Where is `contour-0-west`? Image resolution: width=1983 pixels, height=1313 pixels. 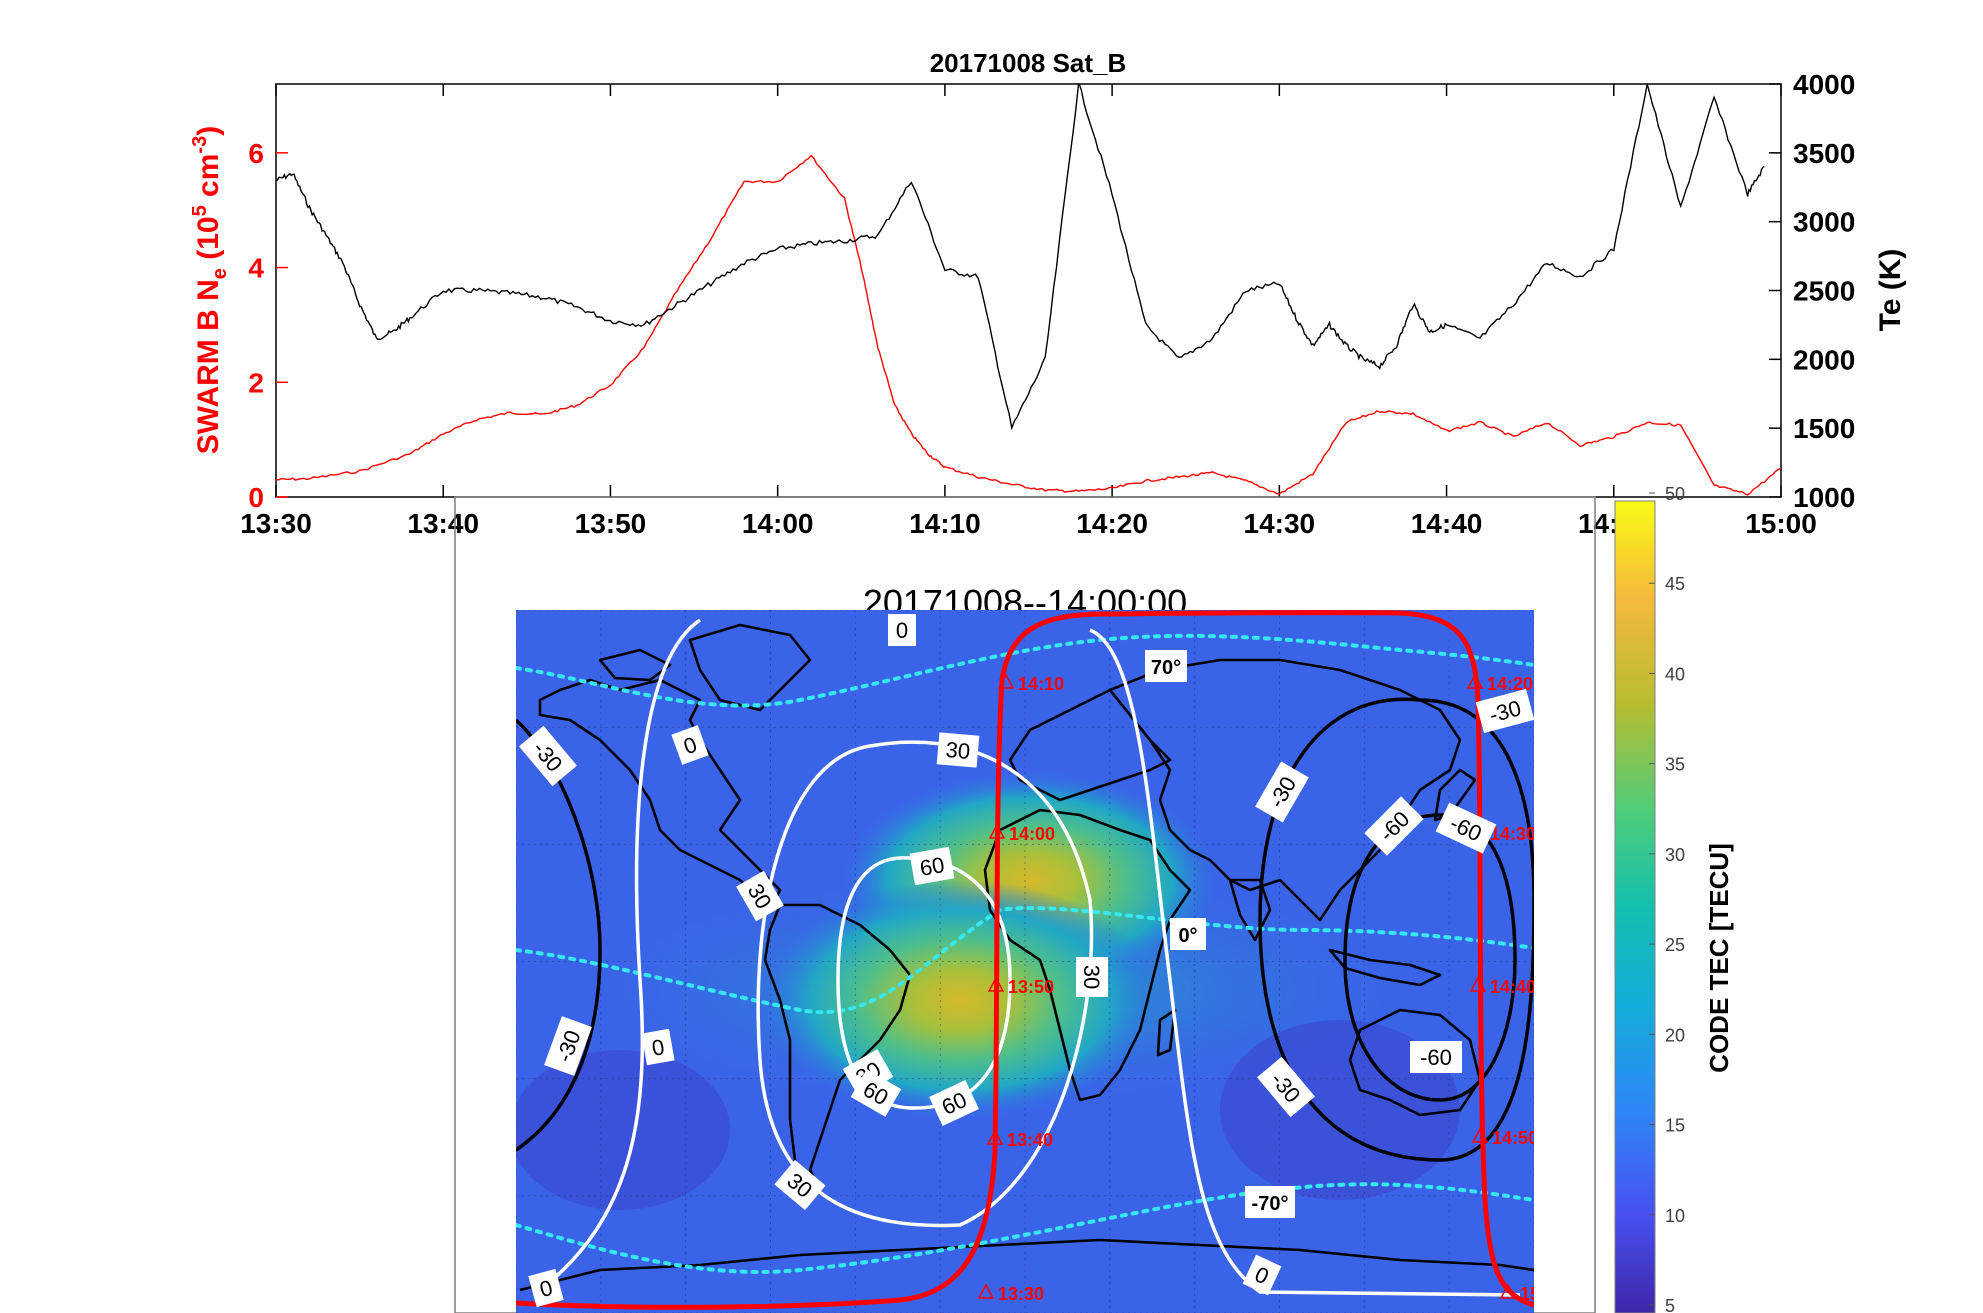 contour-0-west is located at coordinates (619, 955).